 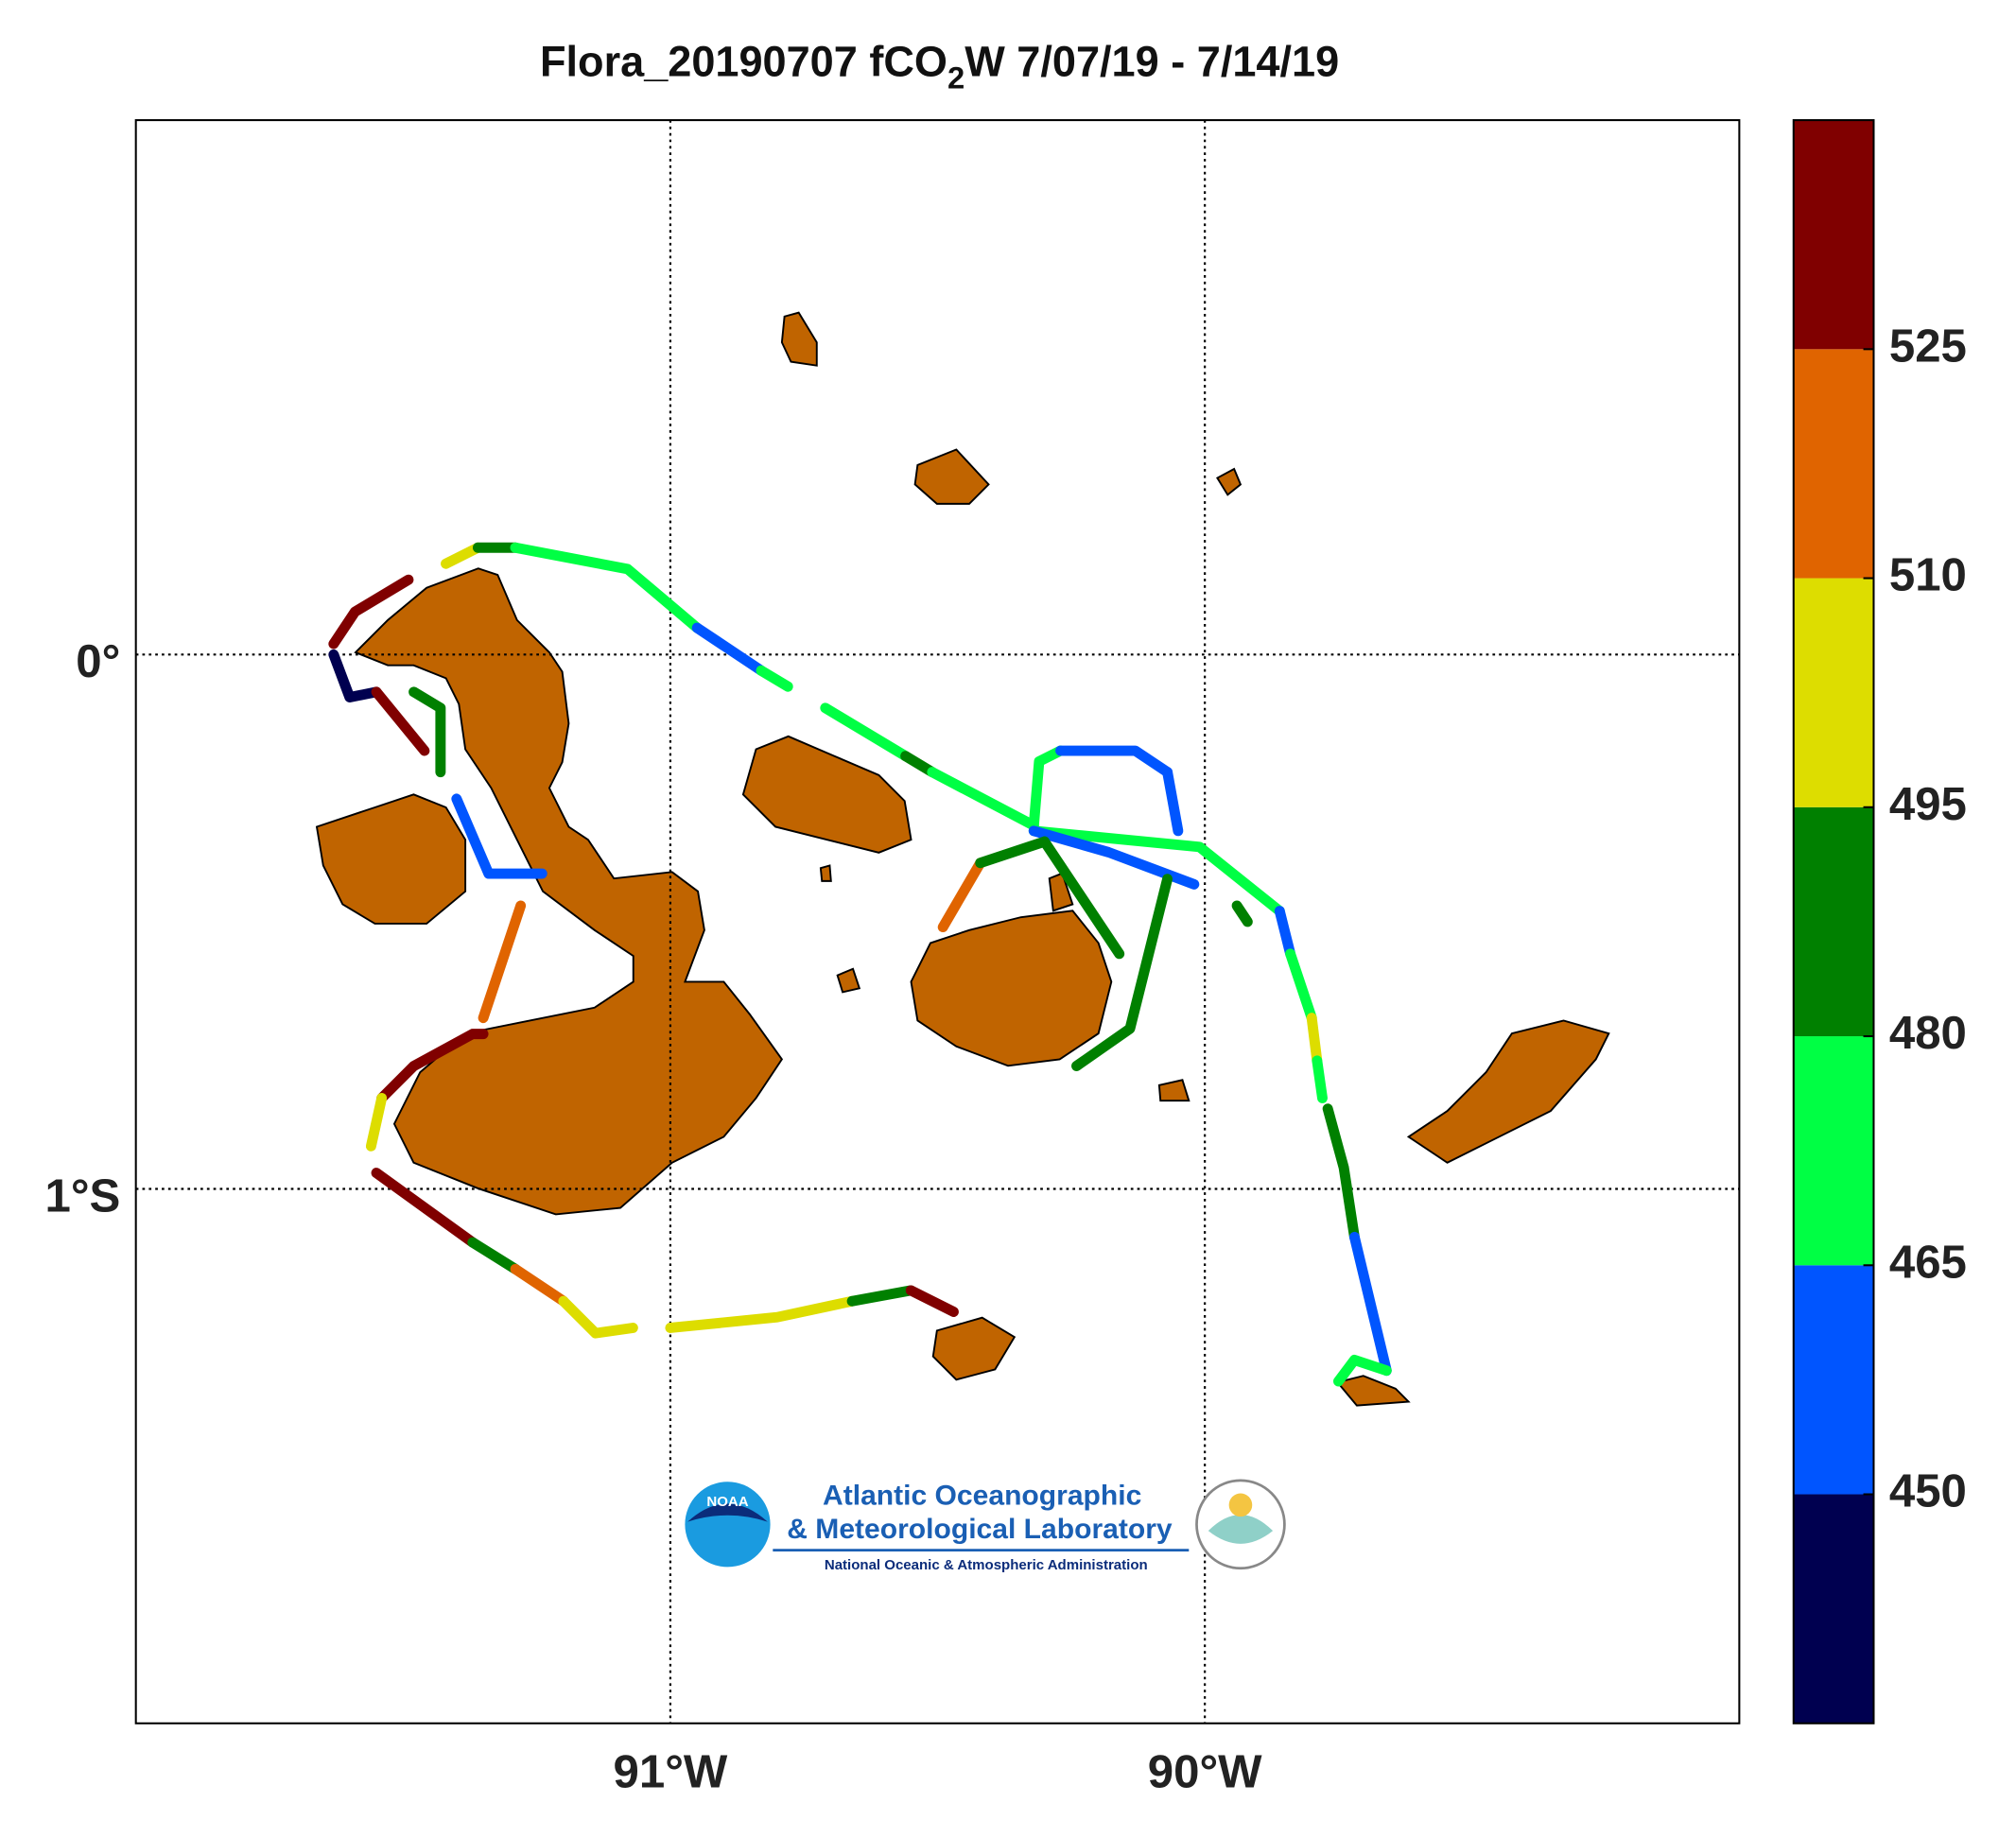 I want to click on chart-title: Flora_20190707 fCO2W 7/07/19 - 7/14/19, so click(x=940, y=66).